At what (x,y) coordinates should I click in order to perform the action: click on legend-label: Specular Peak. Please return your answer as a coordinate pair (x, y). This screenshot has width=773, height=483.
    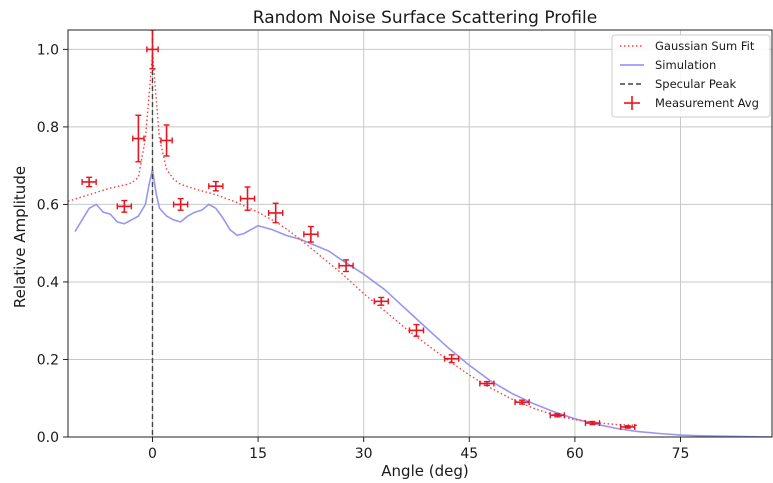
    Looking at the image, I should click on (696, 84).